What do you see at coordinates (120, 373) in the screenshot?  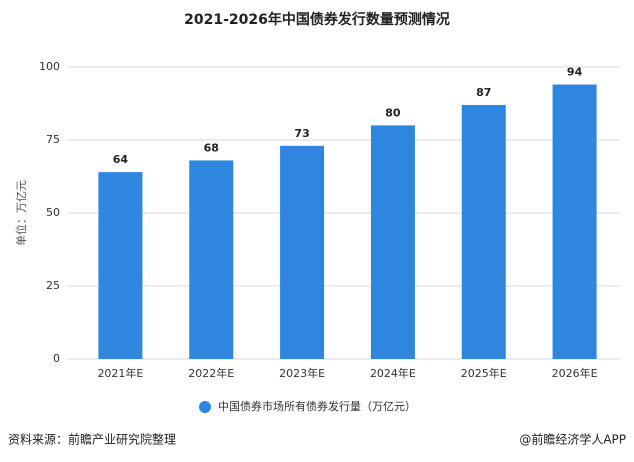 I see `x-tick-label: 2021年E` at bounding box center [120, 373].